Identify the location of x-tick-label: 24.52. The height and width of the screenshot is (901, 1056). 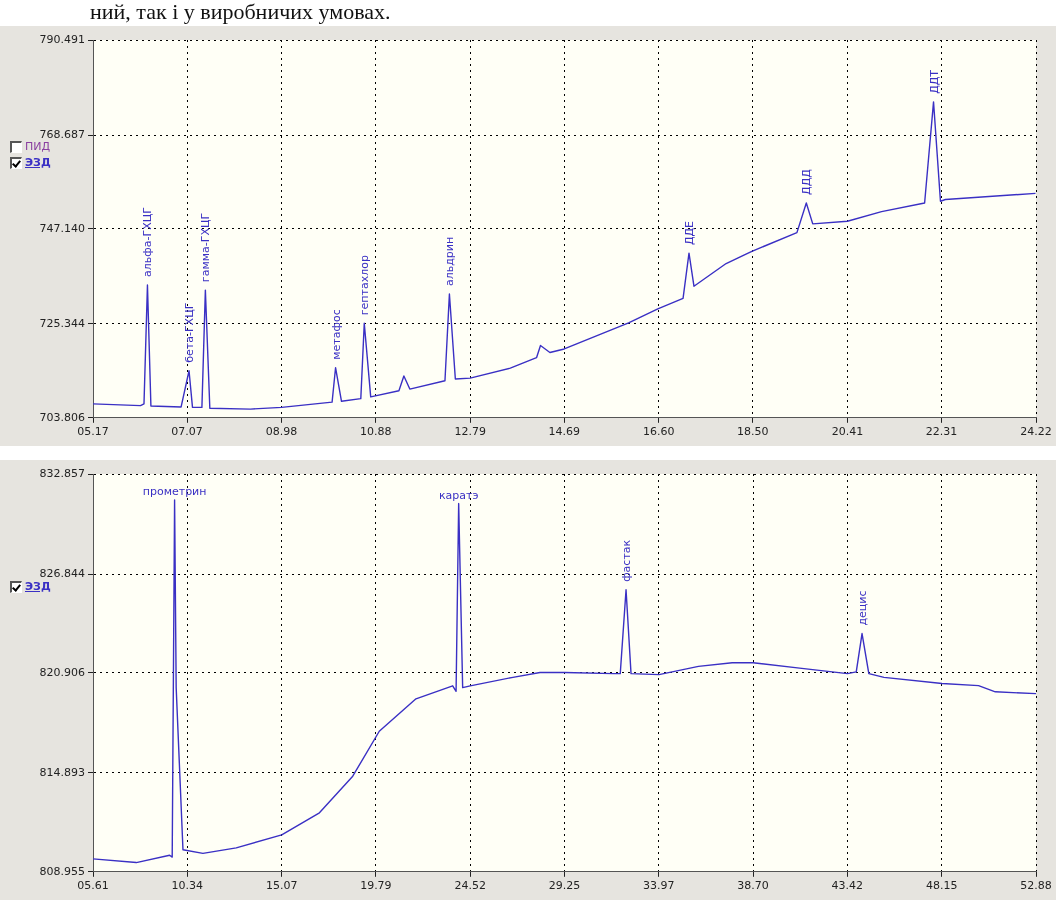
(470, 886).